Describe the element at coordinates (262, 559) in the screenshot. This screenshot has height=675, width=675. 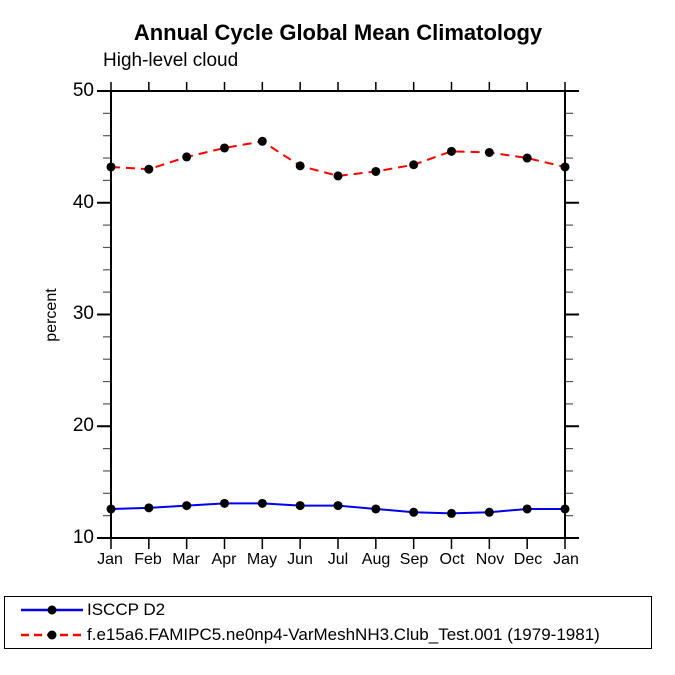
I see `x-tick-label: May` at that location.